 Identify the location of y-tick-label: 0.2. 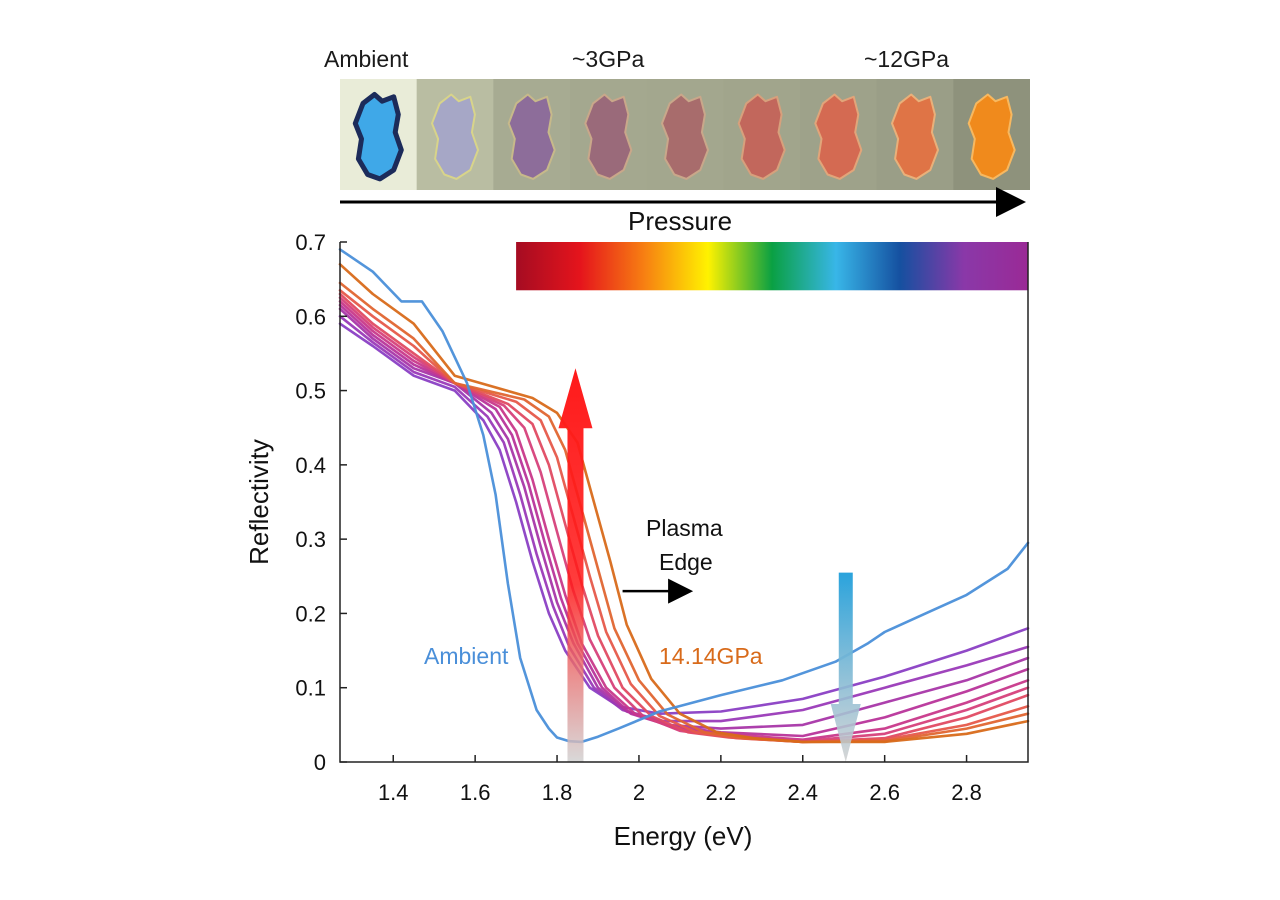
(310, 613).